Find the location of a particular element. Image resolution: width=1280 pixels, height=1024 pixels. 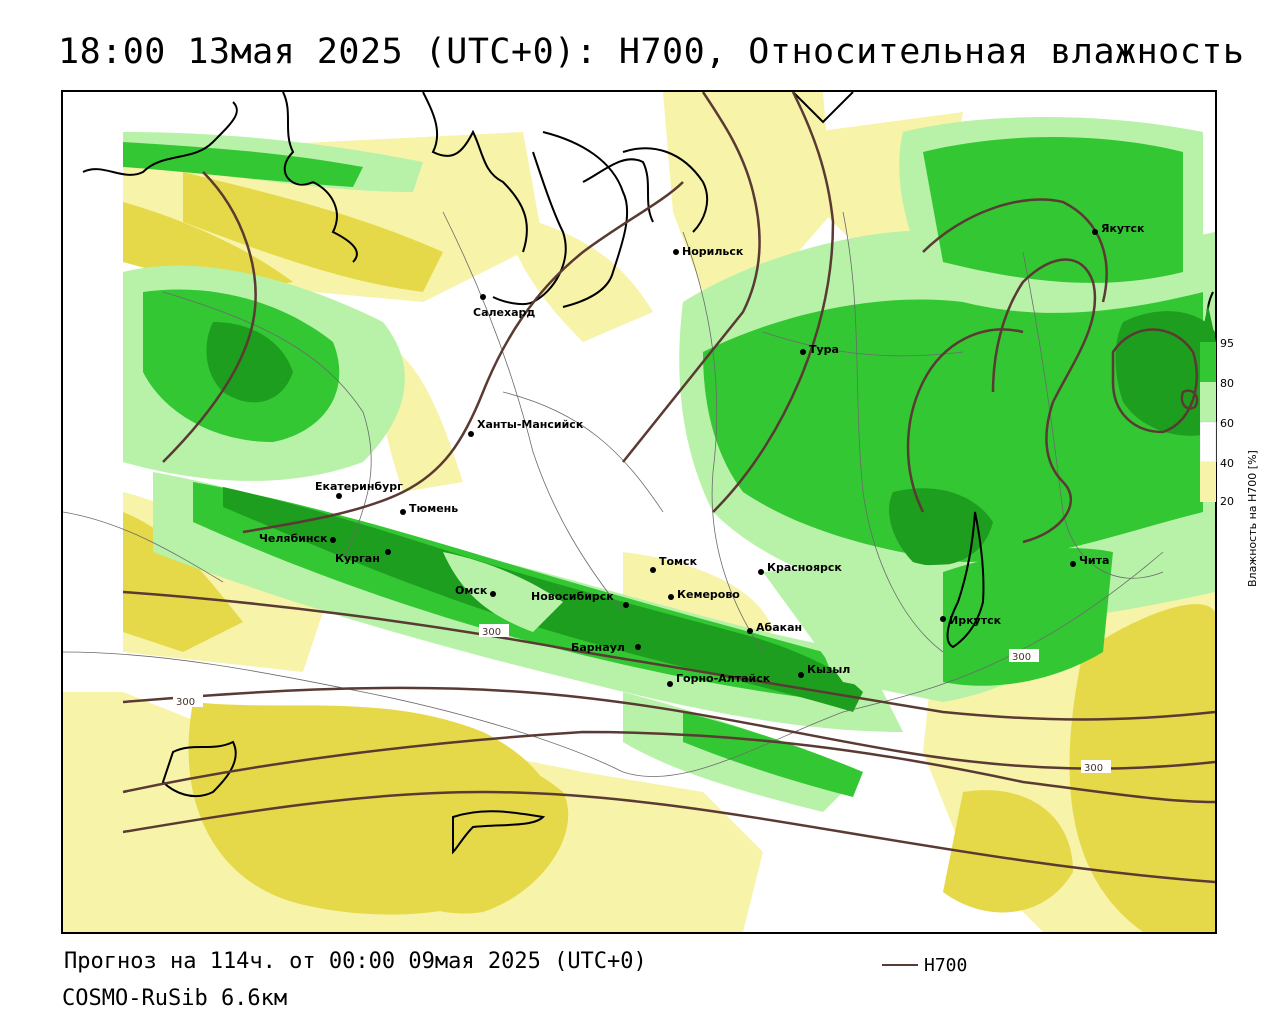

svg-text: Горно-Алтайск is located at coordinates (723, 678).